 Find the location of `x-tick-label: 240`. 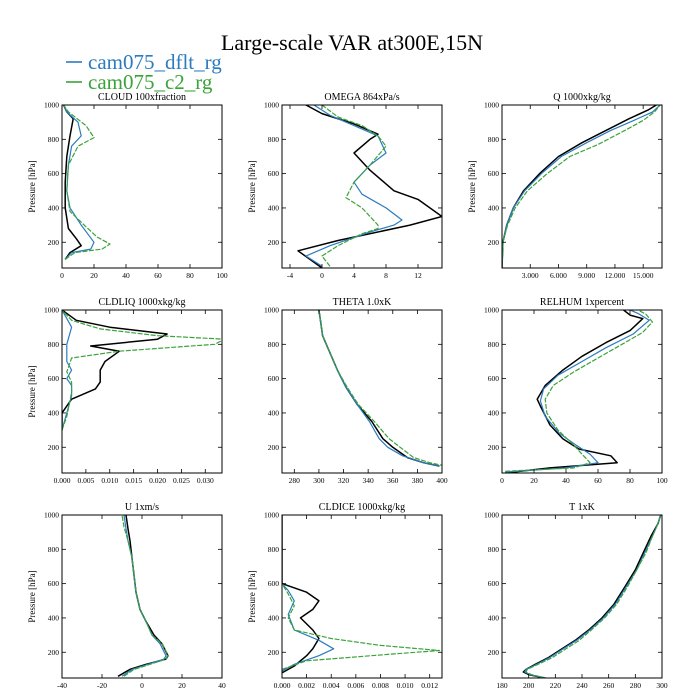

x-tick-label: 240 is located at coordinates (582, 685).